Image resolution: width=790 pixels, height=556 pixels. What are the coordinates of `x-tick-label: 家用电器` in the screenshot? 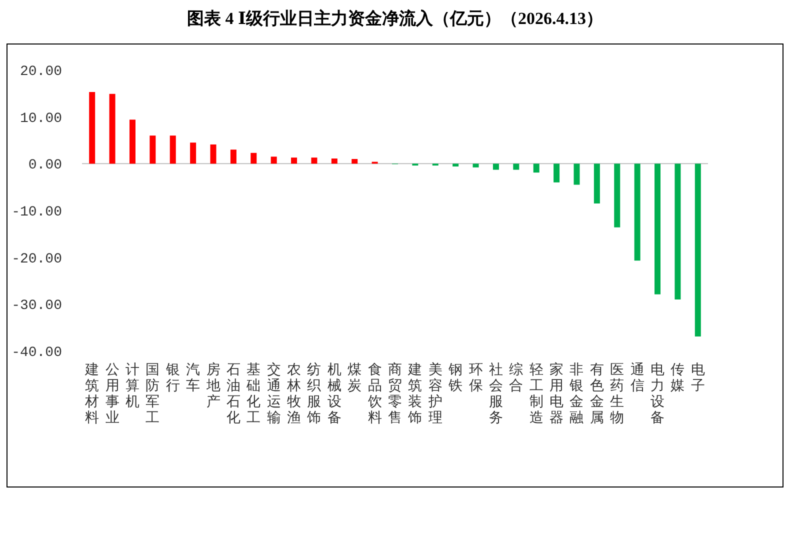 It's located at (557, 394).